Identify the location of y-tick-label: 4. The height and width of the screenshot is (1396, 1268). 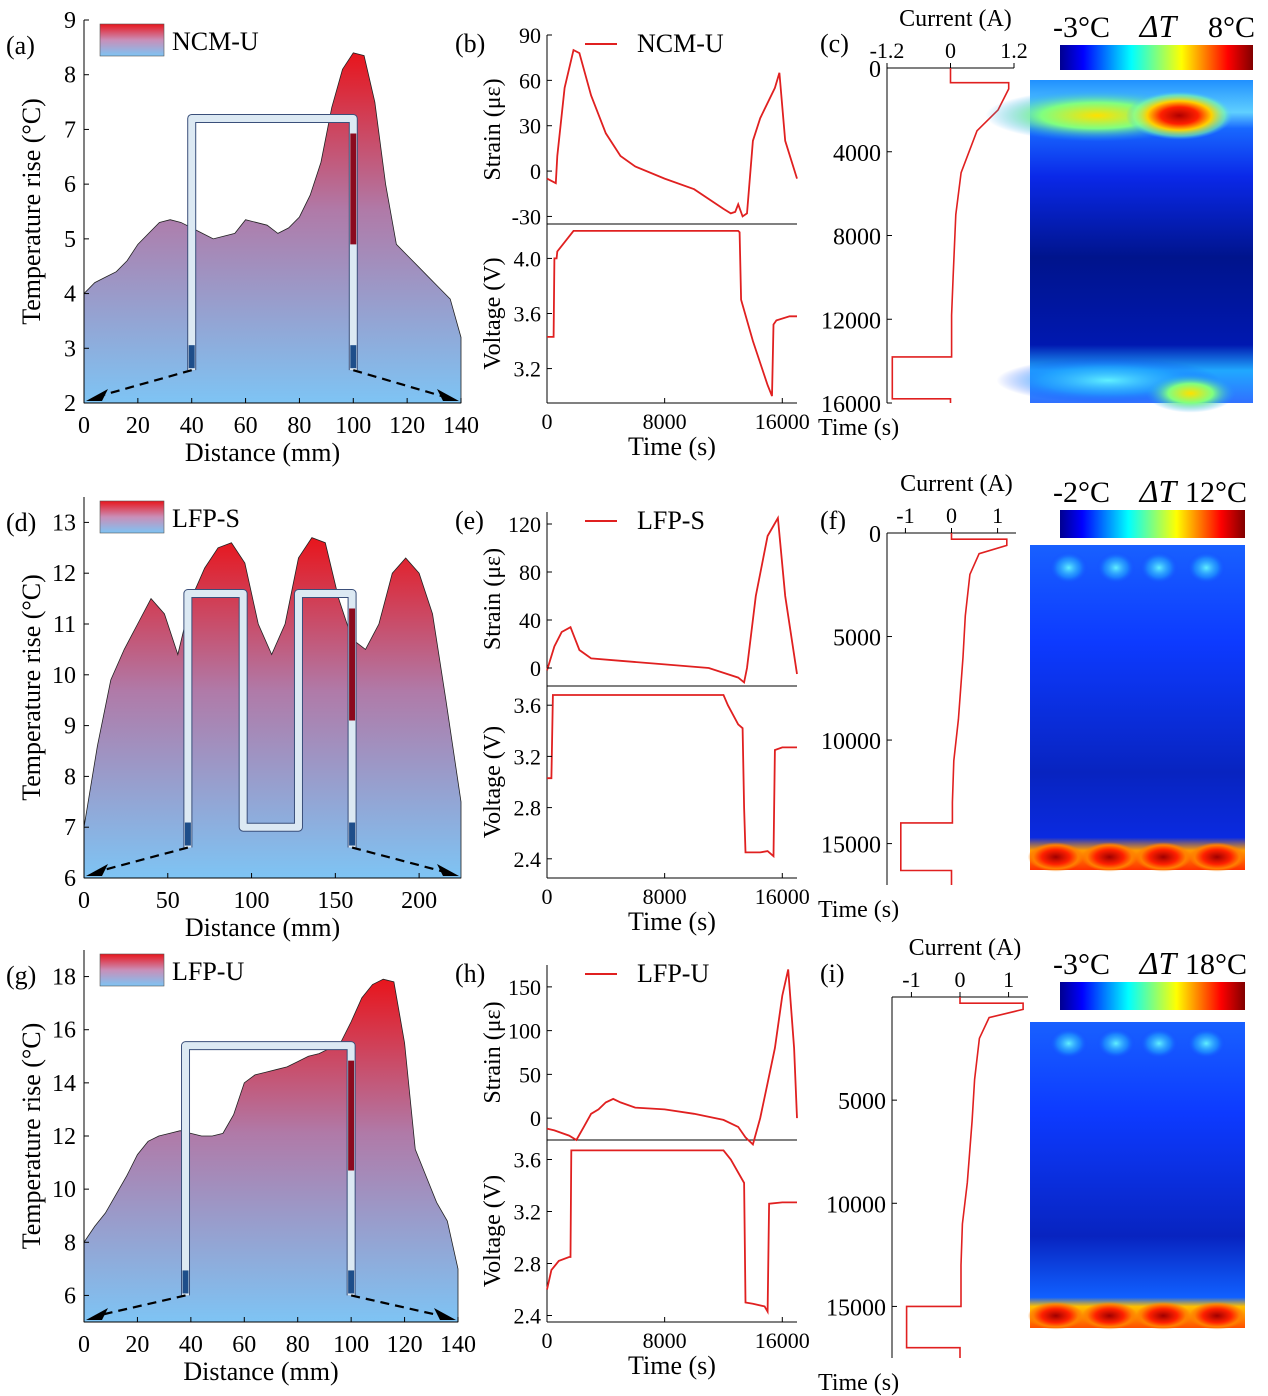
(70, 295).